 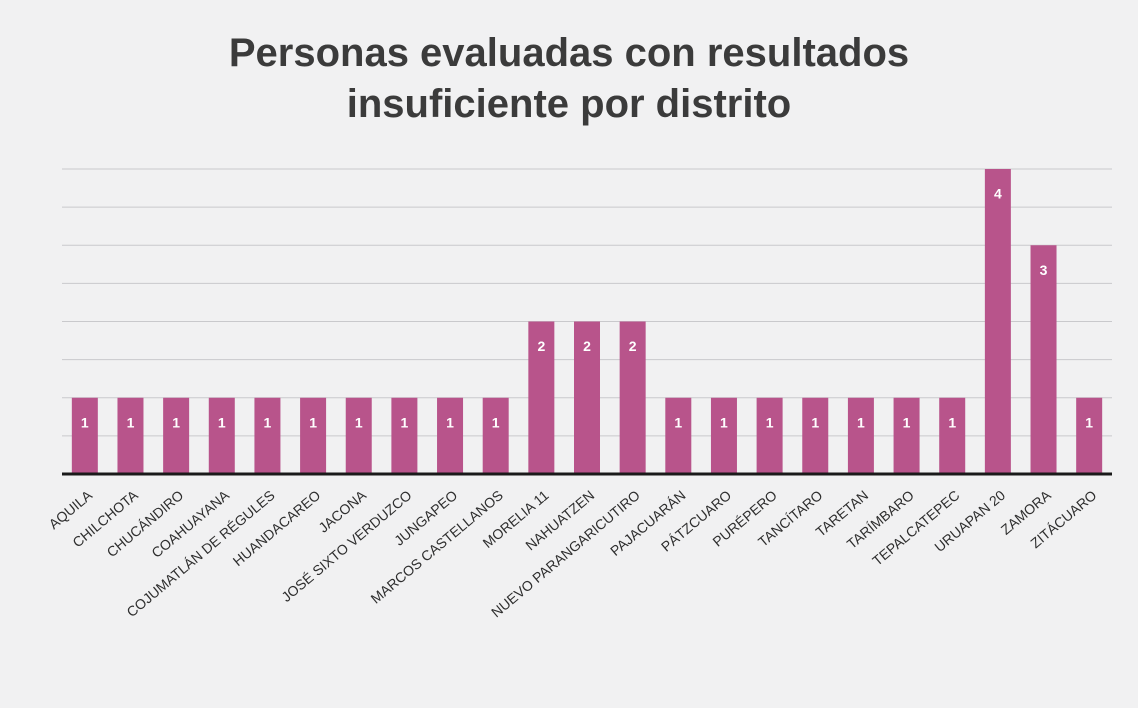 What do you see at coordinates (1044, 270) in the screenshot?
I see `data-label: 3` at bounding box center [1044, 270].